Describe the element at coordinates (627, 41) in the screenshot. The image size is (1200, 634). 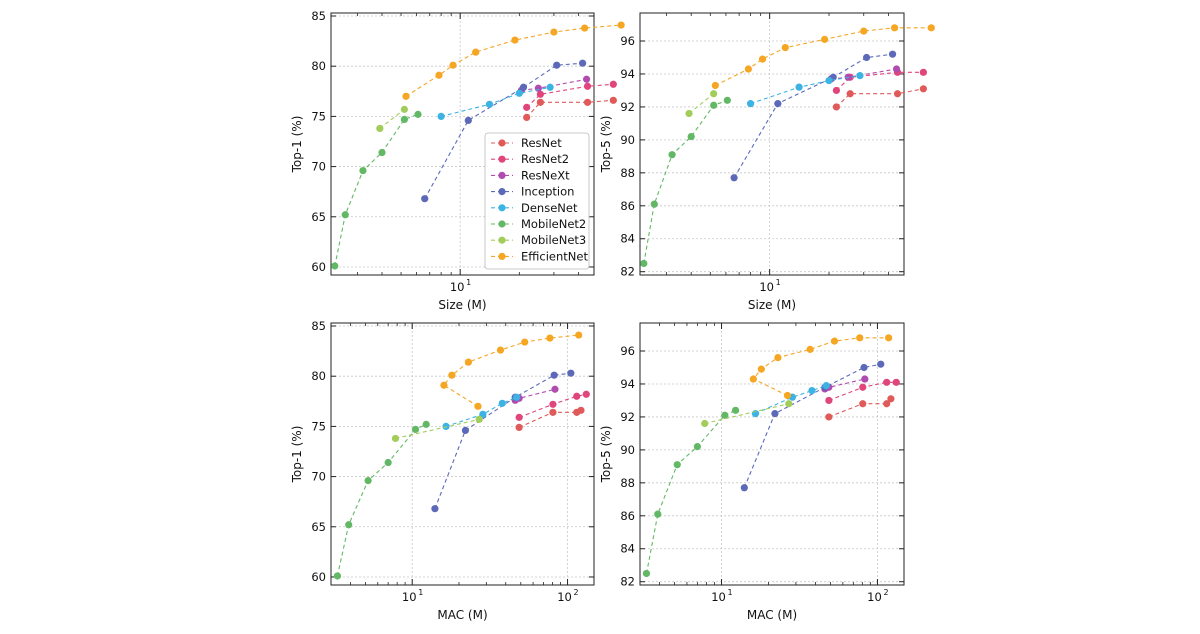
I see `y-tick-label: 96` at that location.